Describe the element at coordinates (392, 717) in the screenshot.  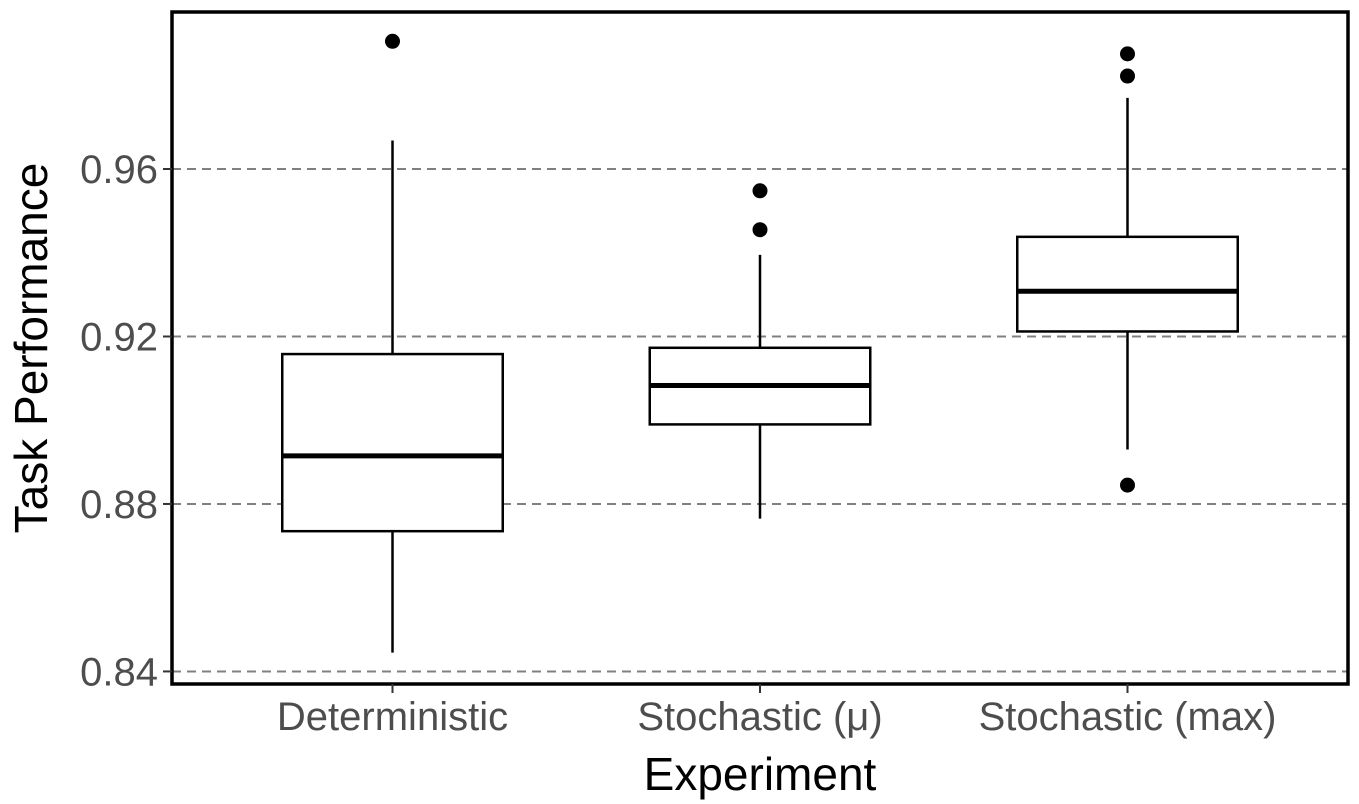
I see `x-tick-label: Deterministic` at that location.